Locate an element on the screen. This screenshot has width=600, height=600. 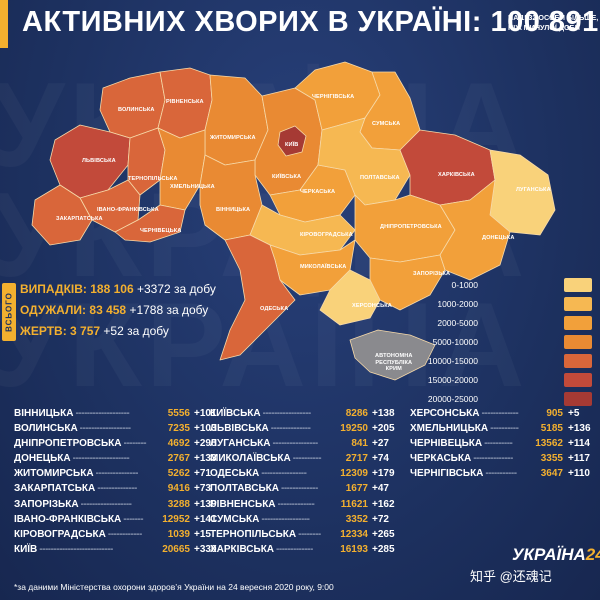
deaths-value: 3 757 is located at coordinates (85, 331).